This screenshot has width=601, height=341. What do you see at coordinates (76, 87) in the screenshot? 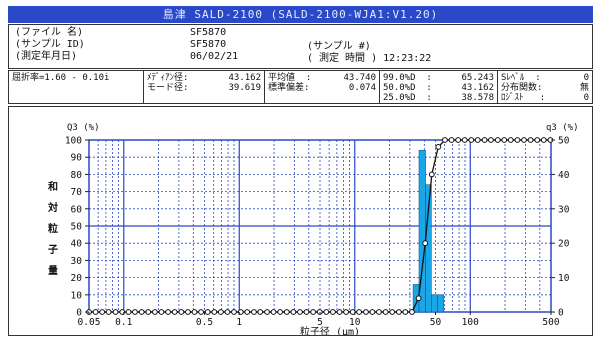
I see `refractive-index-cell: 屈折率=1.60 - 0.10i` at bounding box center [76, 87].